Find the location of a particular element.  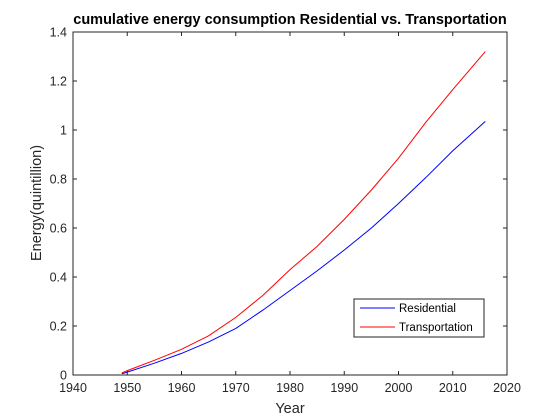

x-tick-label: 2010 is located at coordinates (453, 388).